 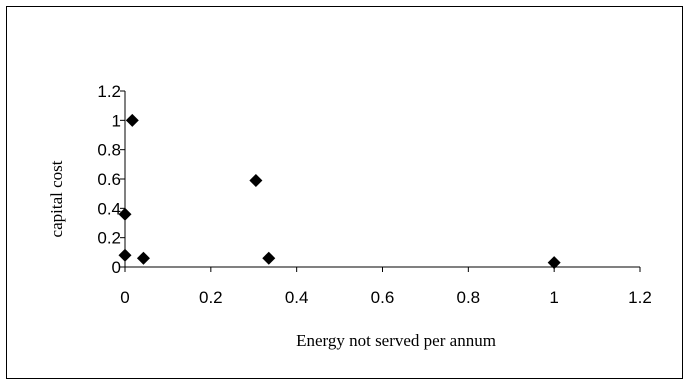 What do you see at coordinates (109, 238) in the screenshot?
I see `y-tick-label: 0.2` at bounding box center [109, 238].